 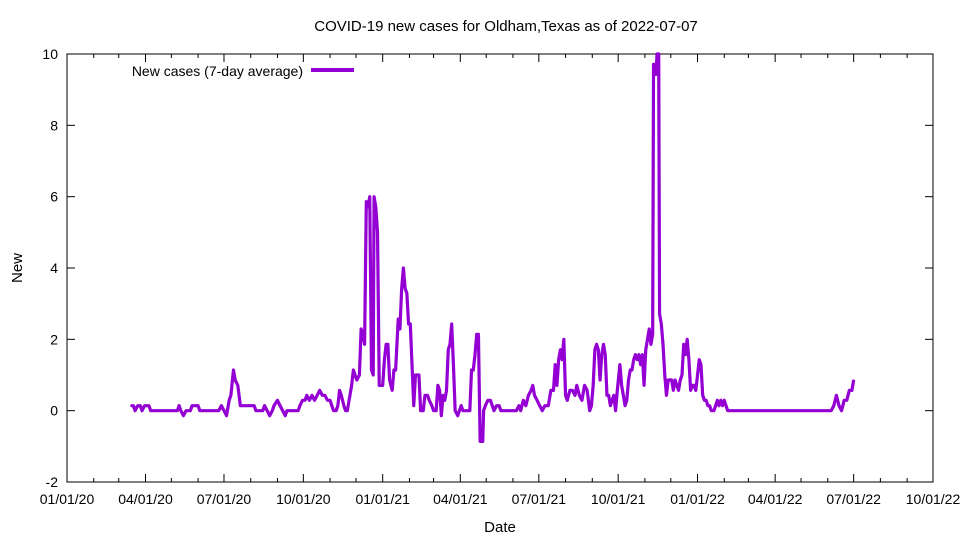 I want to click on y-tick-label: -2, so click(x=52, y=482).